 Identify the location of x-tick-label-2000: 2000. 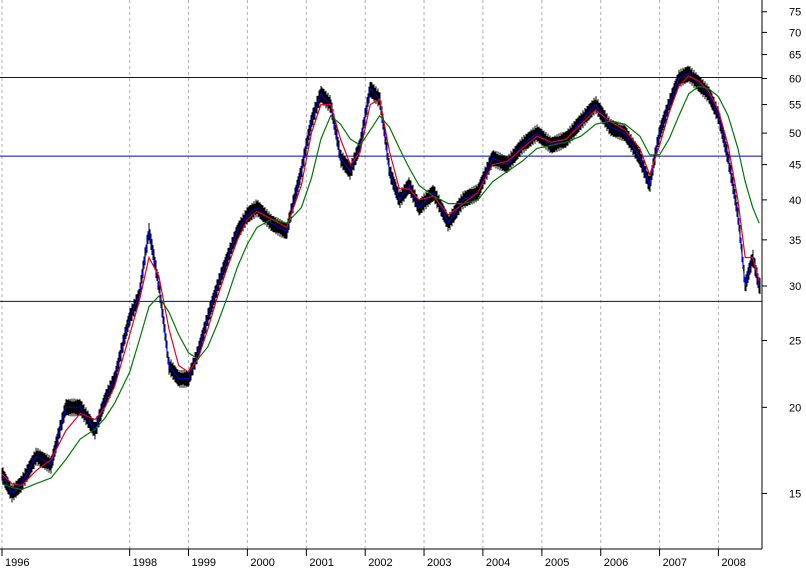
(262, 563).